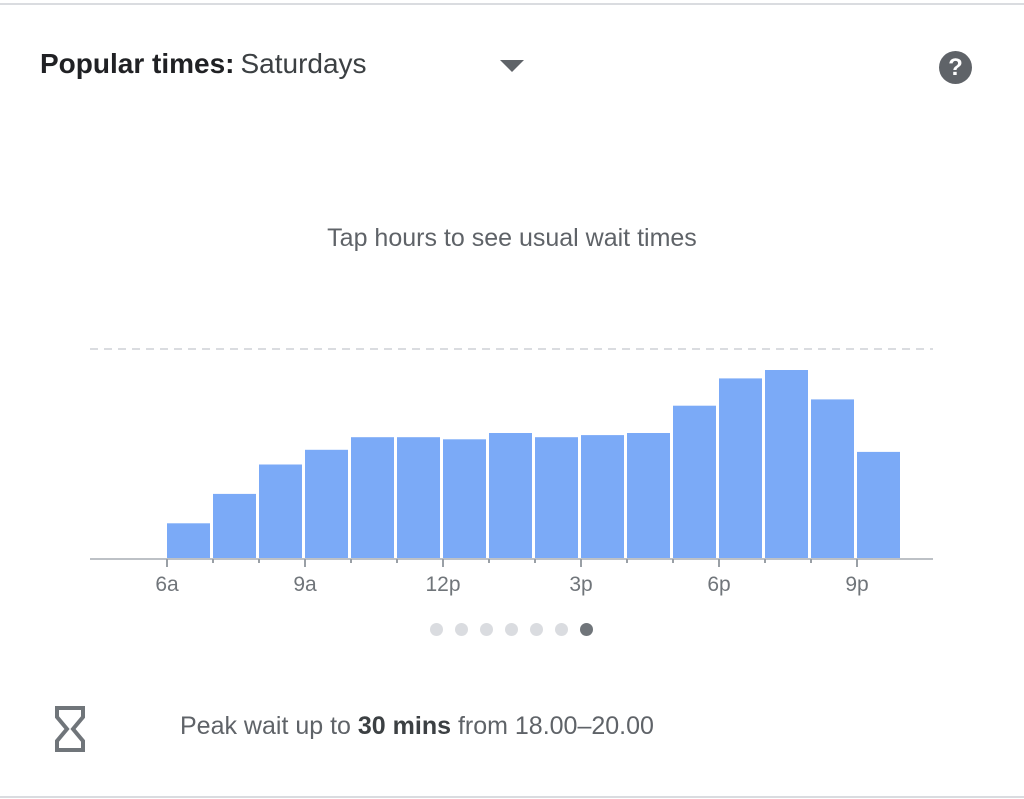 This screenshot has height=799, width=1024. I want to click on bar-6p, so click(740, 468).